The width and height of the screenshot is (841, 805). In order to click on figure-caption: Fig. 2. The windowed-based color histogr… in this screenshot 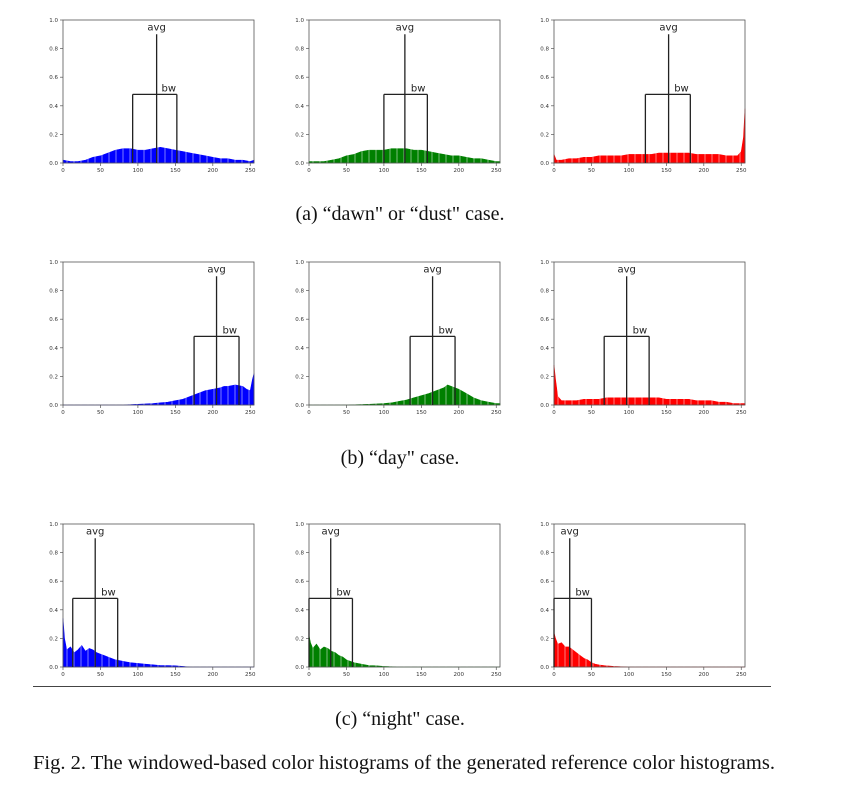, I will do `click(404, 763)`.